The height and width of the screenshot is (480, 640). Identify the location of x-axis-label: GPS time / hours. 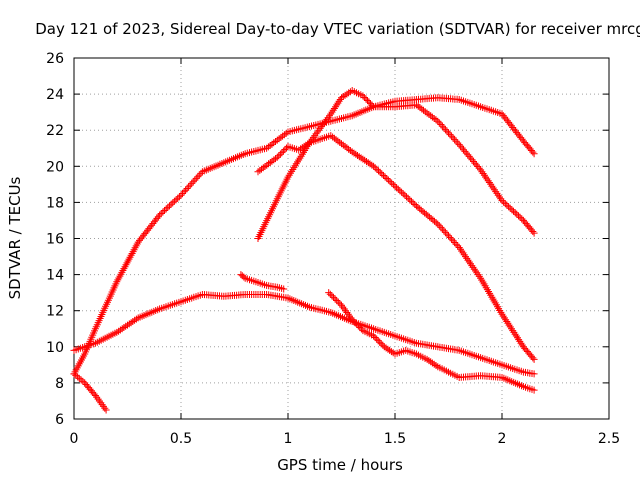
(340, 465).